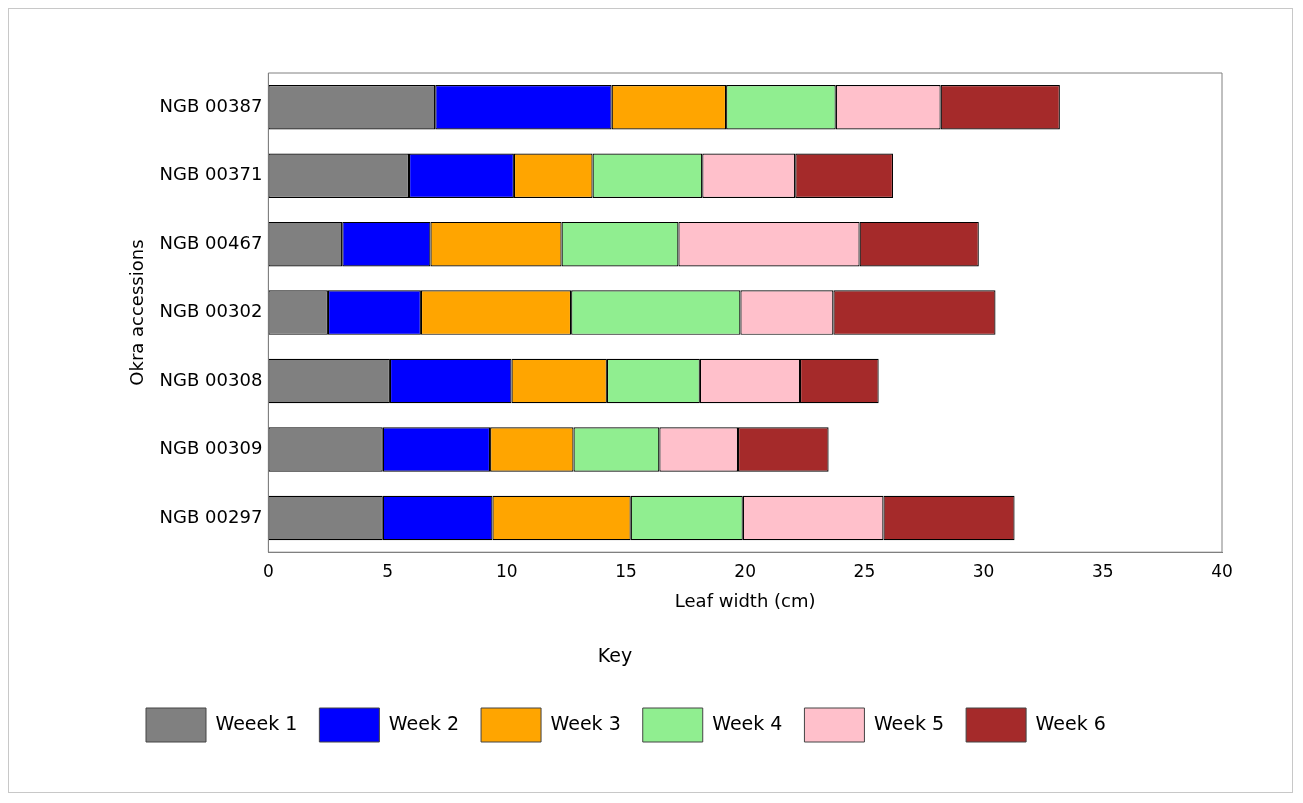  What do you see at coordinates (747, 722) in the screenshot?
I see `legend-label: Week 4` at bounding box center [747, 722].